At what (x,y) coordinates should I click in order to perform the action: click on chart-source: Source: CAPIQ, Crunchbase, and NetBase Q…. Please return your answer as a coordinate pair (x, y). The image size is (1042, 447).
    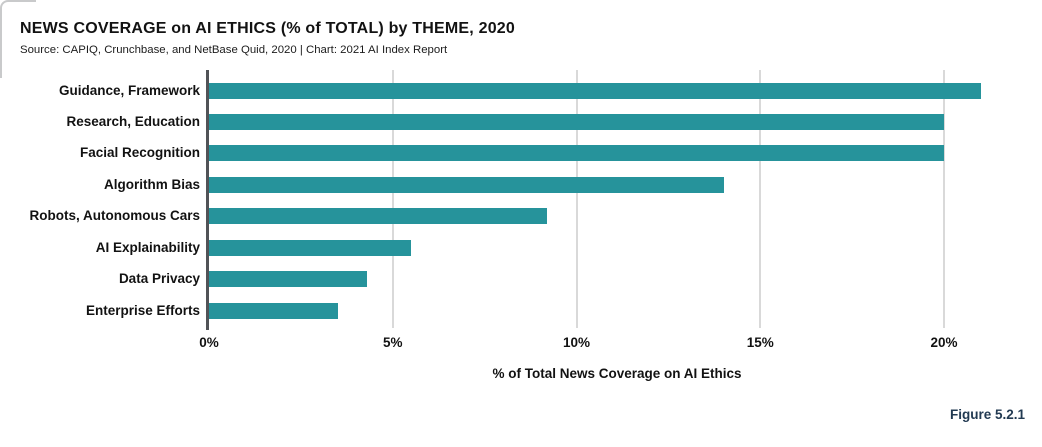
    Looking at the image, I should click on (234, 50).